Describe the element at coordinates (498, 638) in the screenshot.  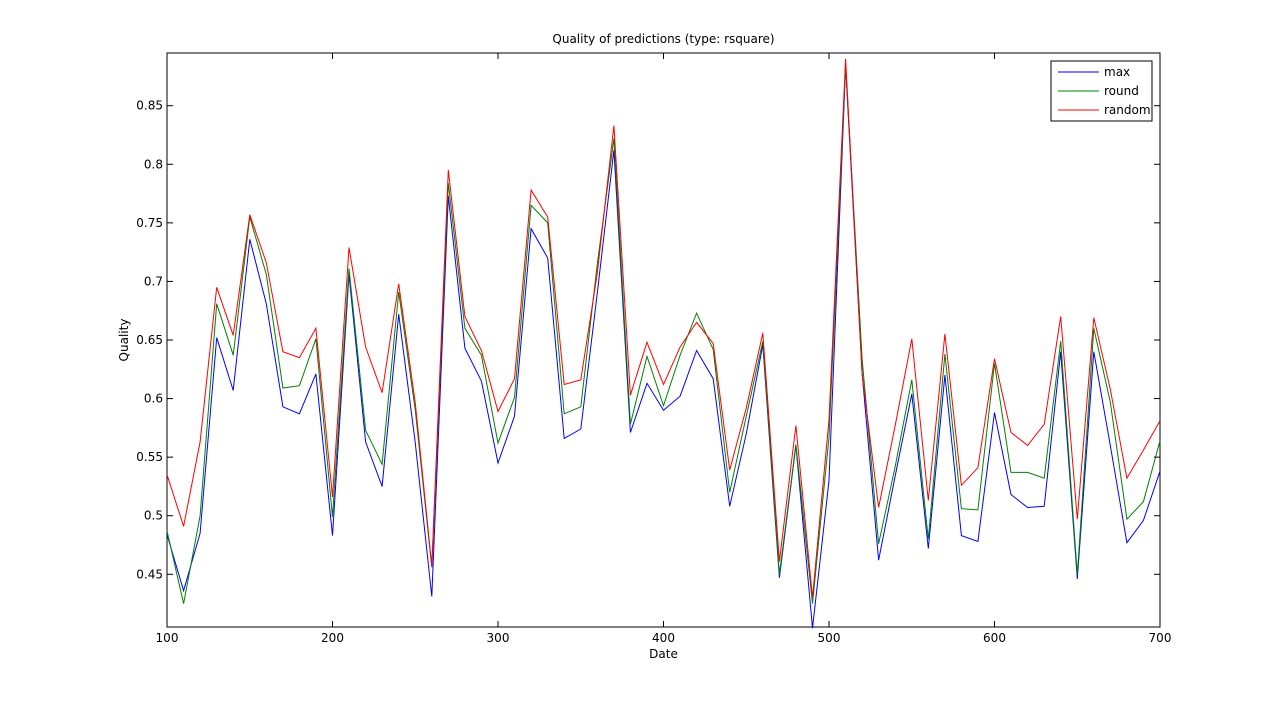
I see `x-tick-label: 300` at that location.